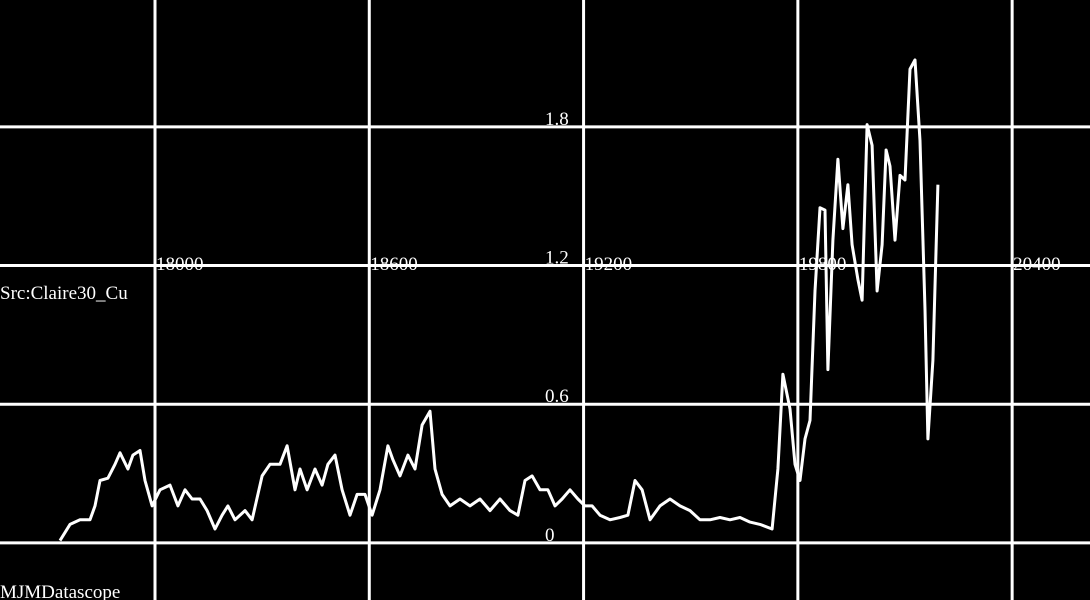  I want to click on source-label: Src:Claire30_Cu, so click(64, 293).